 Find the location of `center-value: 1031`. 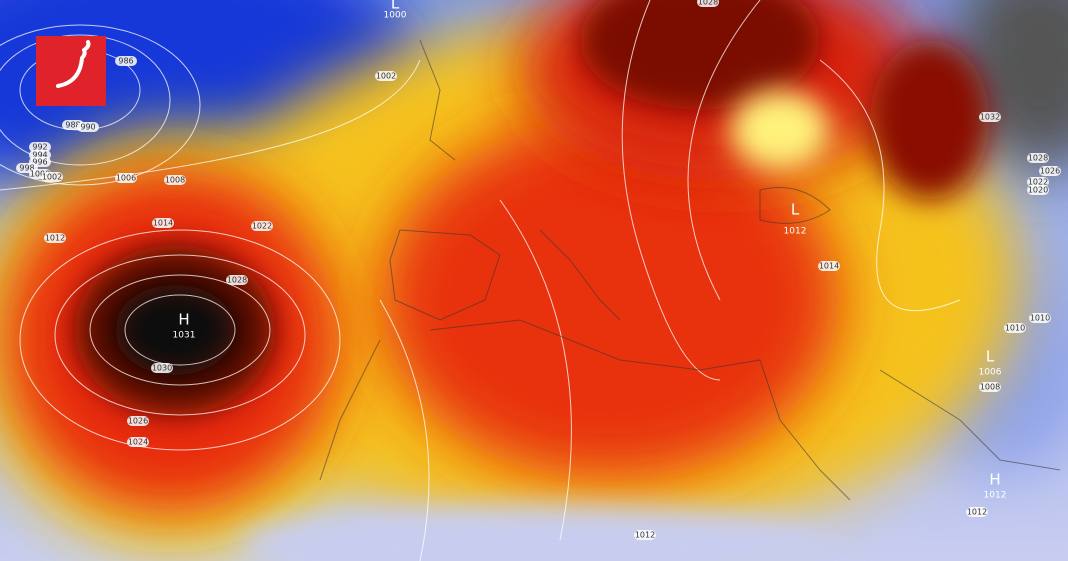

center-value: 1031 is located at coordinates (184, 336).